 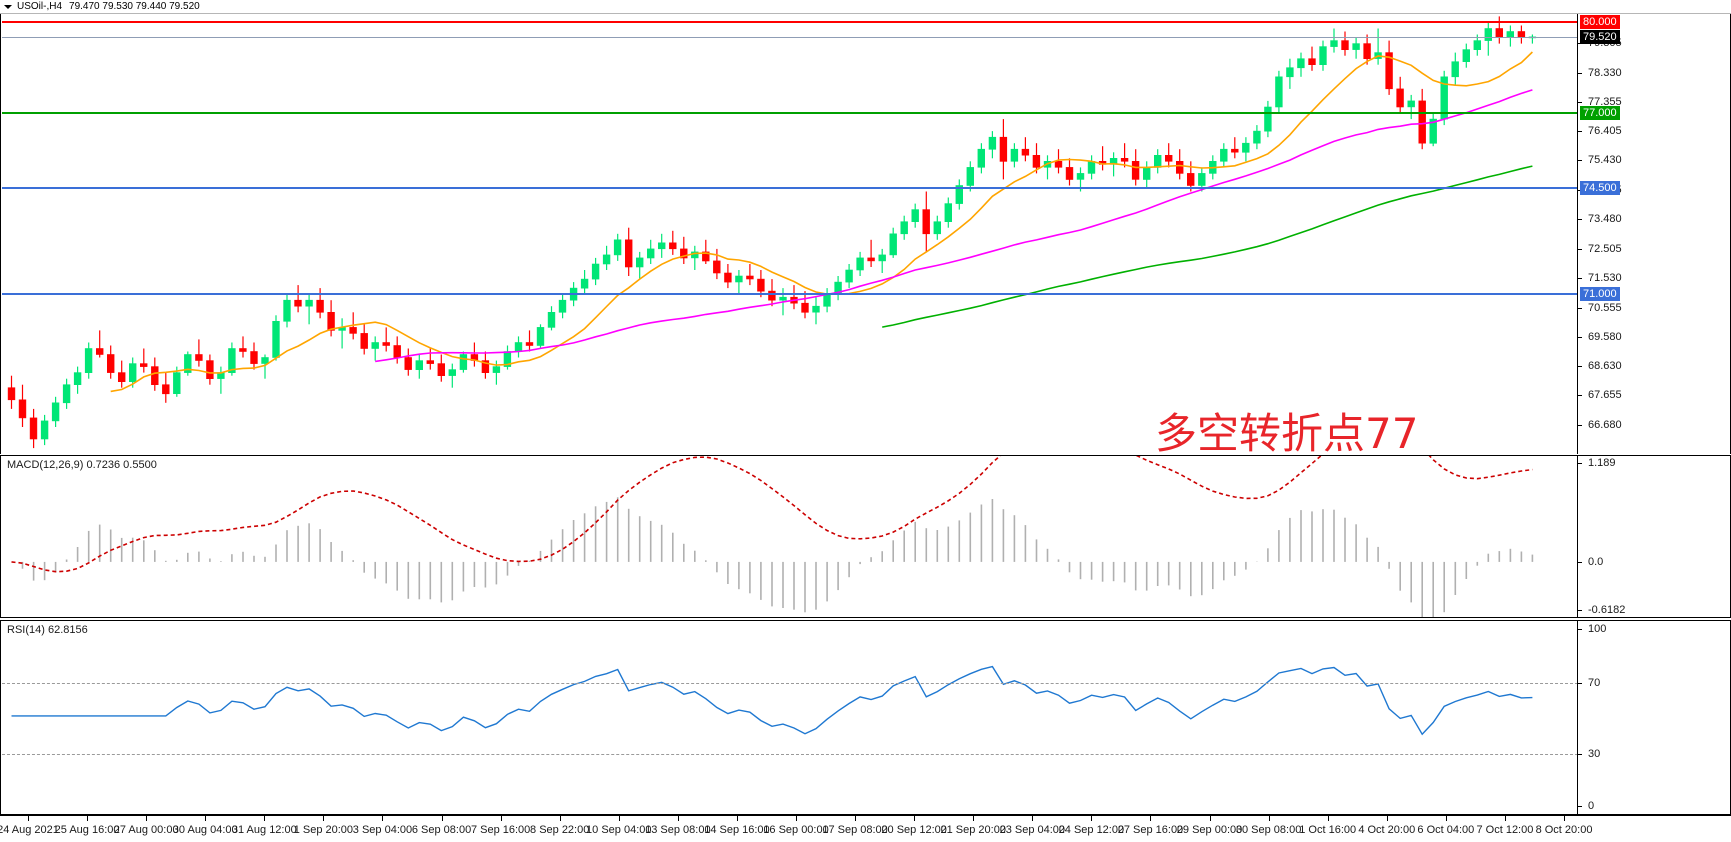 What do you see at coordinates (1150, 830) in the screenshot?
I see `time-axis-label: 27 Sep 16:00` at bounding box center [1150, 830].